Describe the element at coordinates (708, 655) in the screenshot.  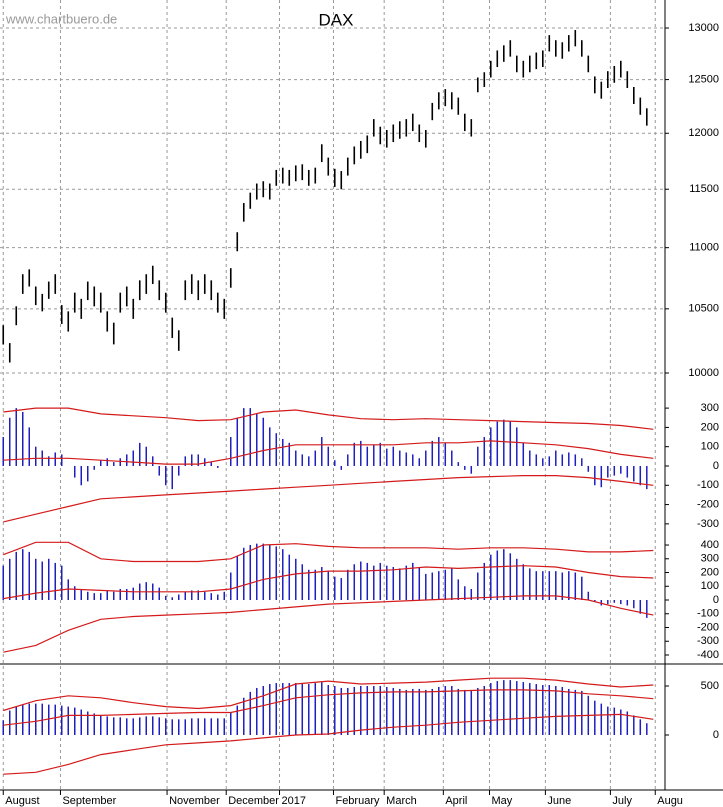
I see `y-tick-label: -400` at that location.